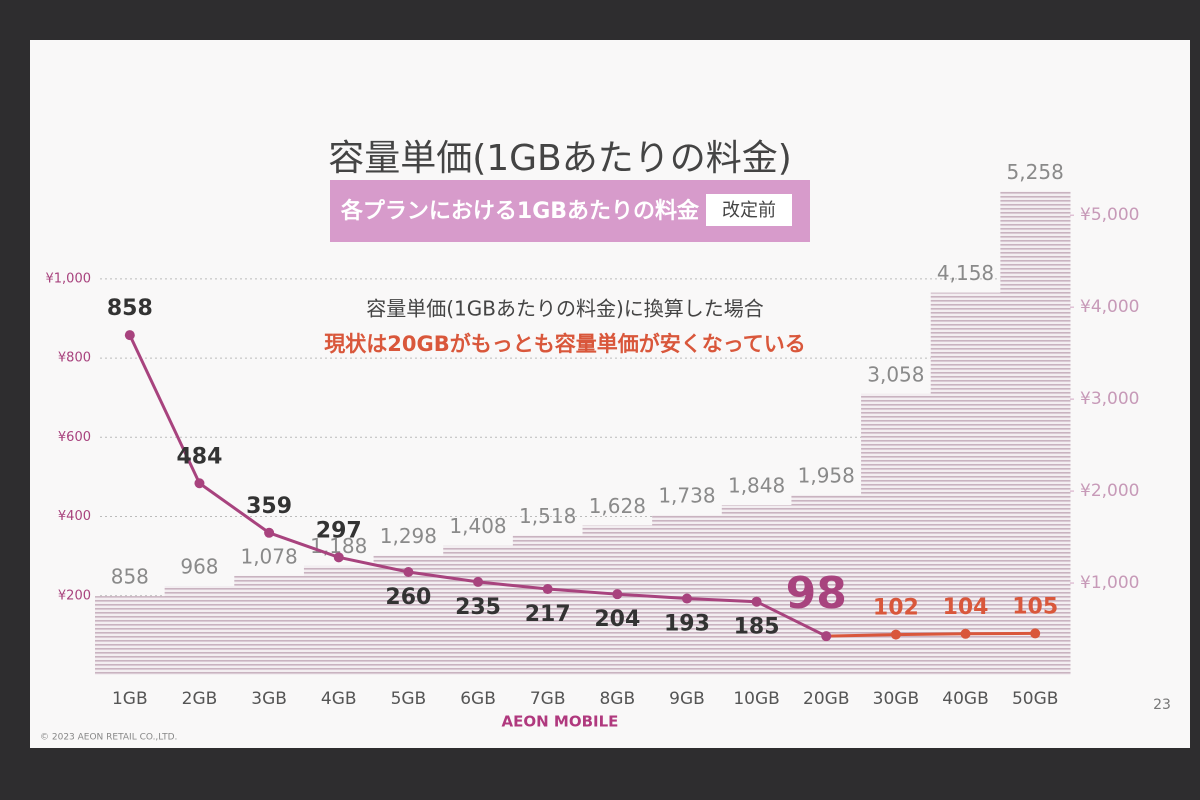  Describe the element at coordinates (826, 475) in the screenshot. I see `bar-value-label: 1,958` at that location.